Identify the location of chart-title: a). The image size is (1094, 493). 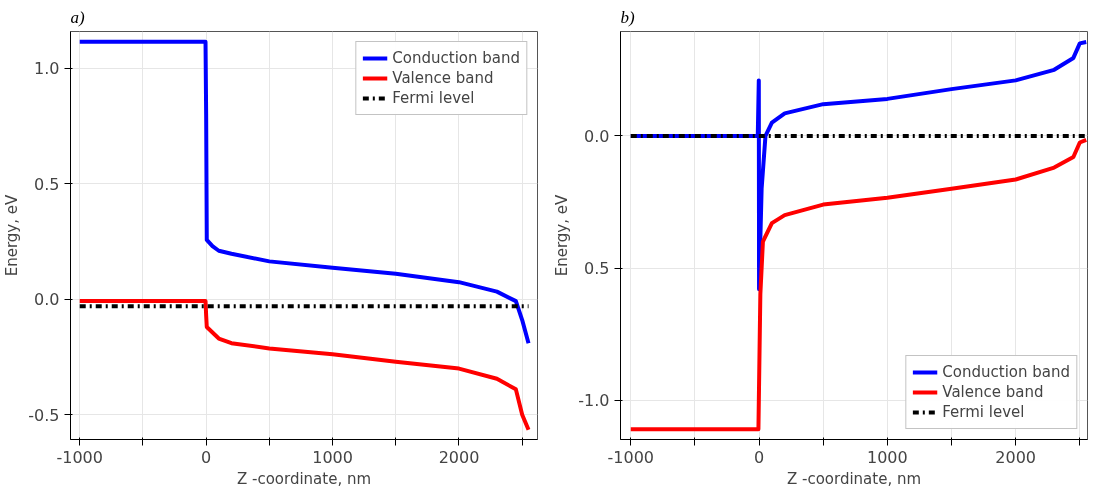
(77, 17).